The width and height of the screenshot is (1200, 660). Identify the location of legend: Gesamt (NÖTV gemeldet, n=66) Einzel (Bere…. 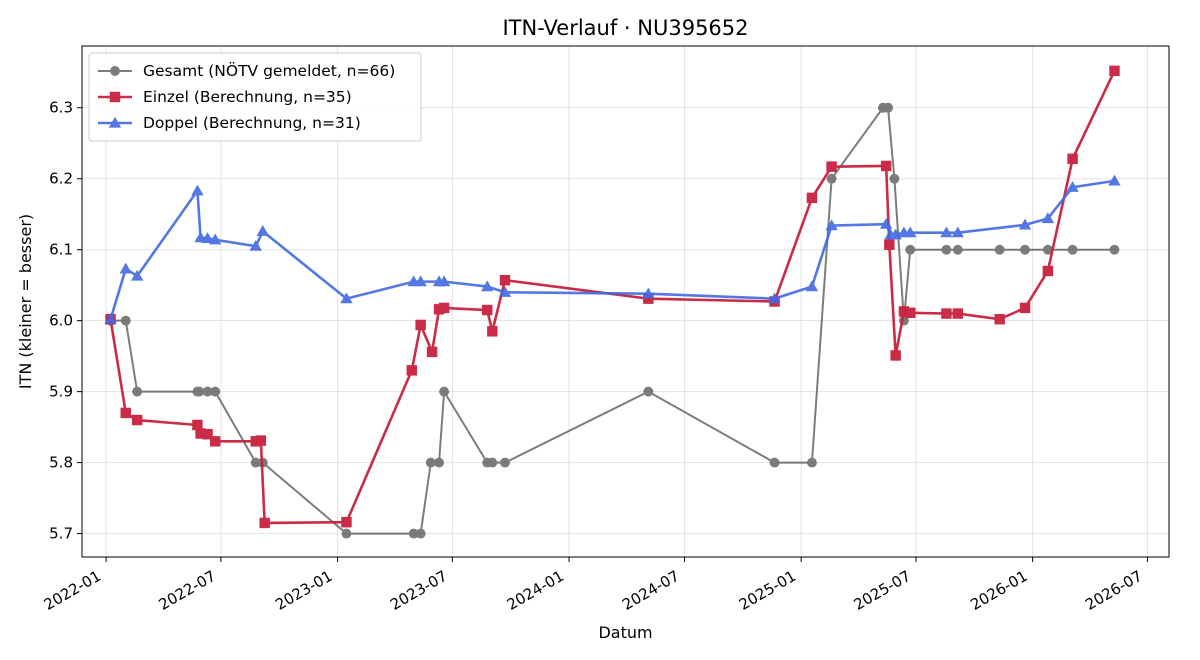
(255, 97).